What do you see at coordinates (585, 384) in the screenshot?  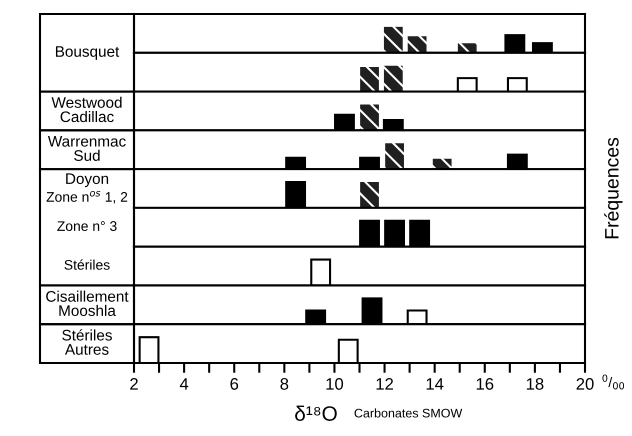 I see `x-tick-label: 20` at bounding box center [585, 384].